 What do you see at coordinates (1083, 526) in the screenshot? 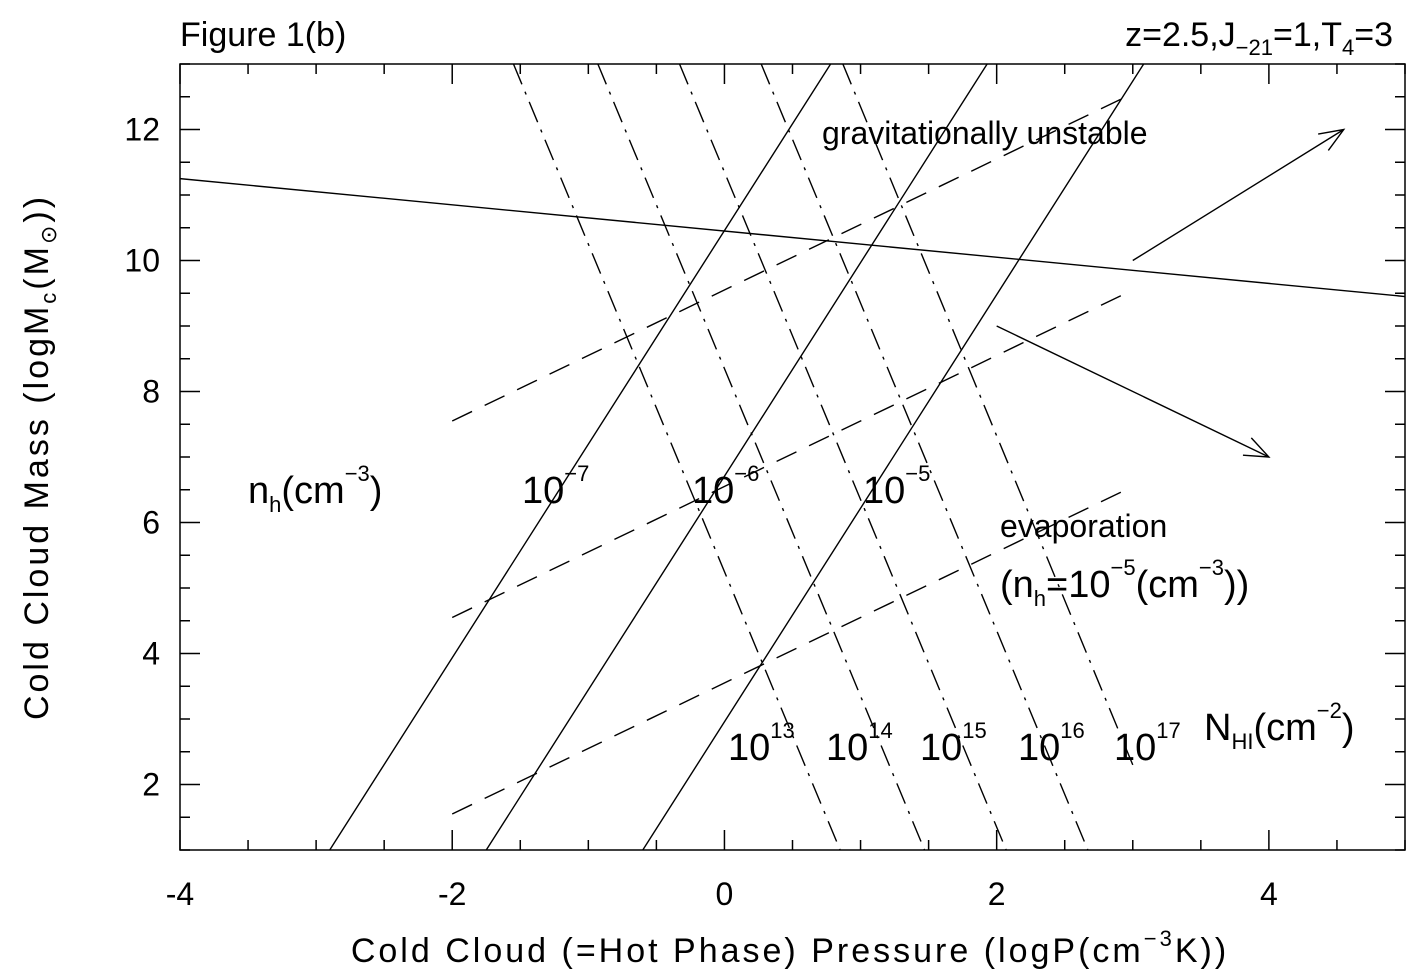
I see `annotation-evaporation: evaporation` at bounding box center [1083, 526].